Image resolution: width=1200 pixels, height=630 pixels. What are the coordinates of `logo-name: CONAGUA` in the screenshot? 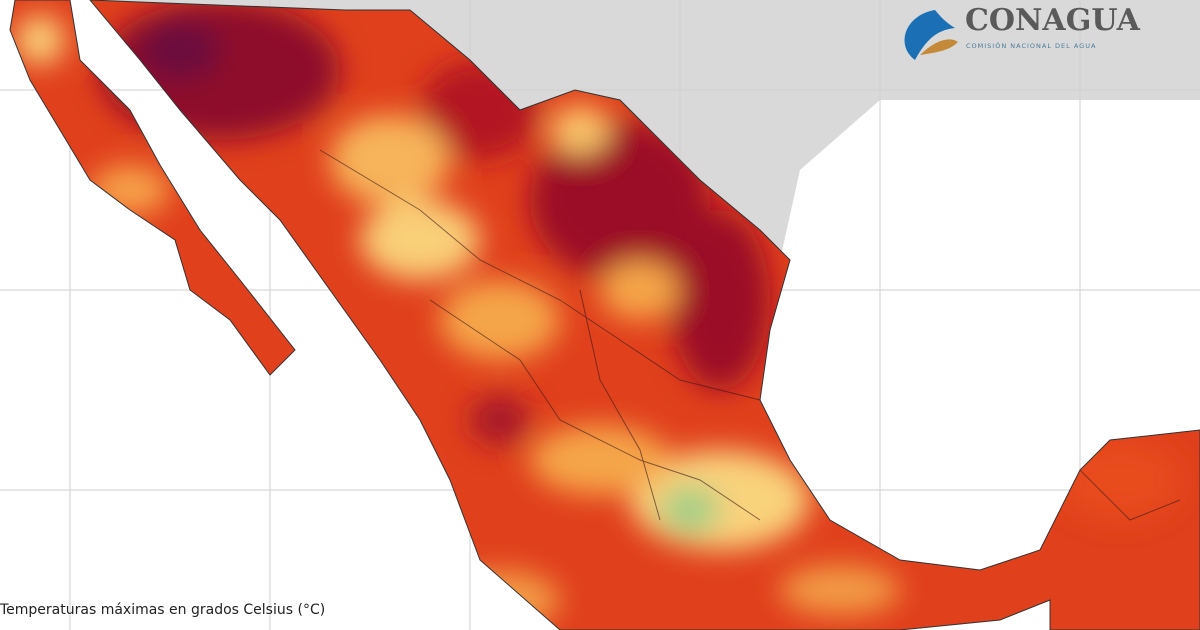 It's located at (1053, 20).